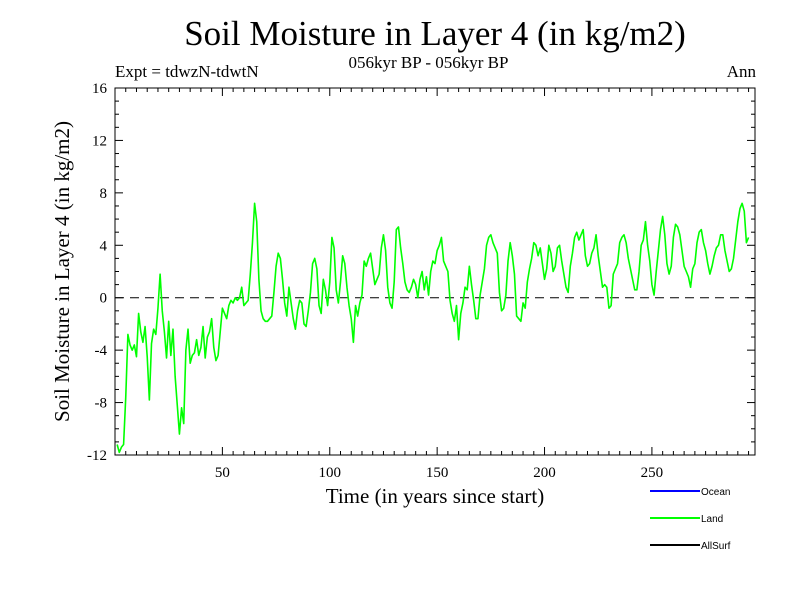 The height and width of the screenshot is (600, 800). Describe the element at coordinates (715, 492) in the screenshot. I see `legend-label-ocean: Ocean` at that location.